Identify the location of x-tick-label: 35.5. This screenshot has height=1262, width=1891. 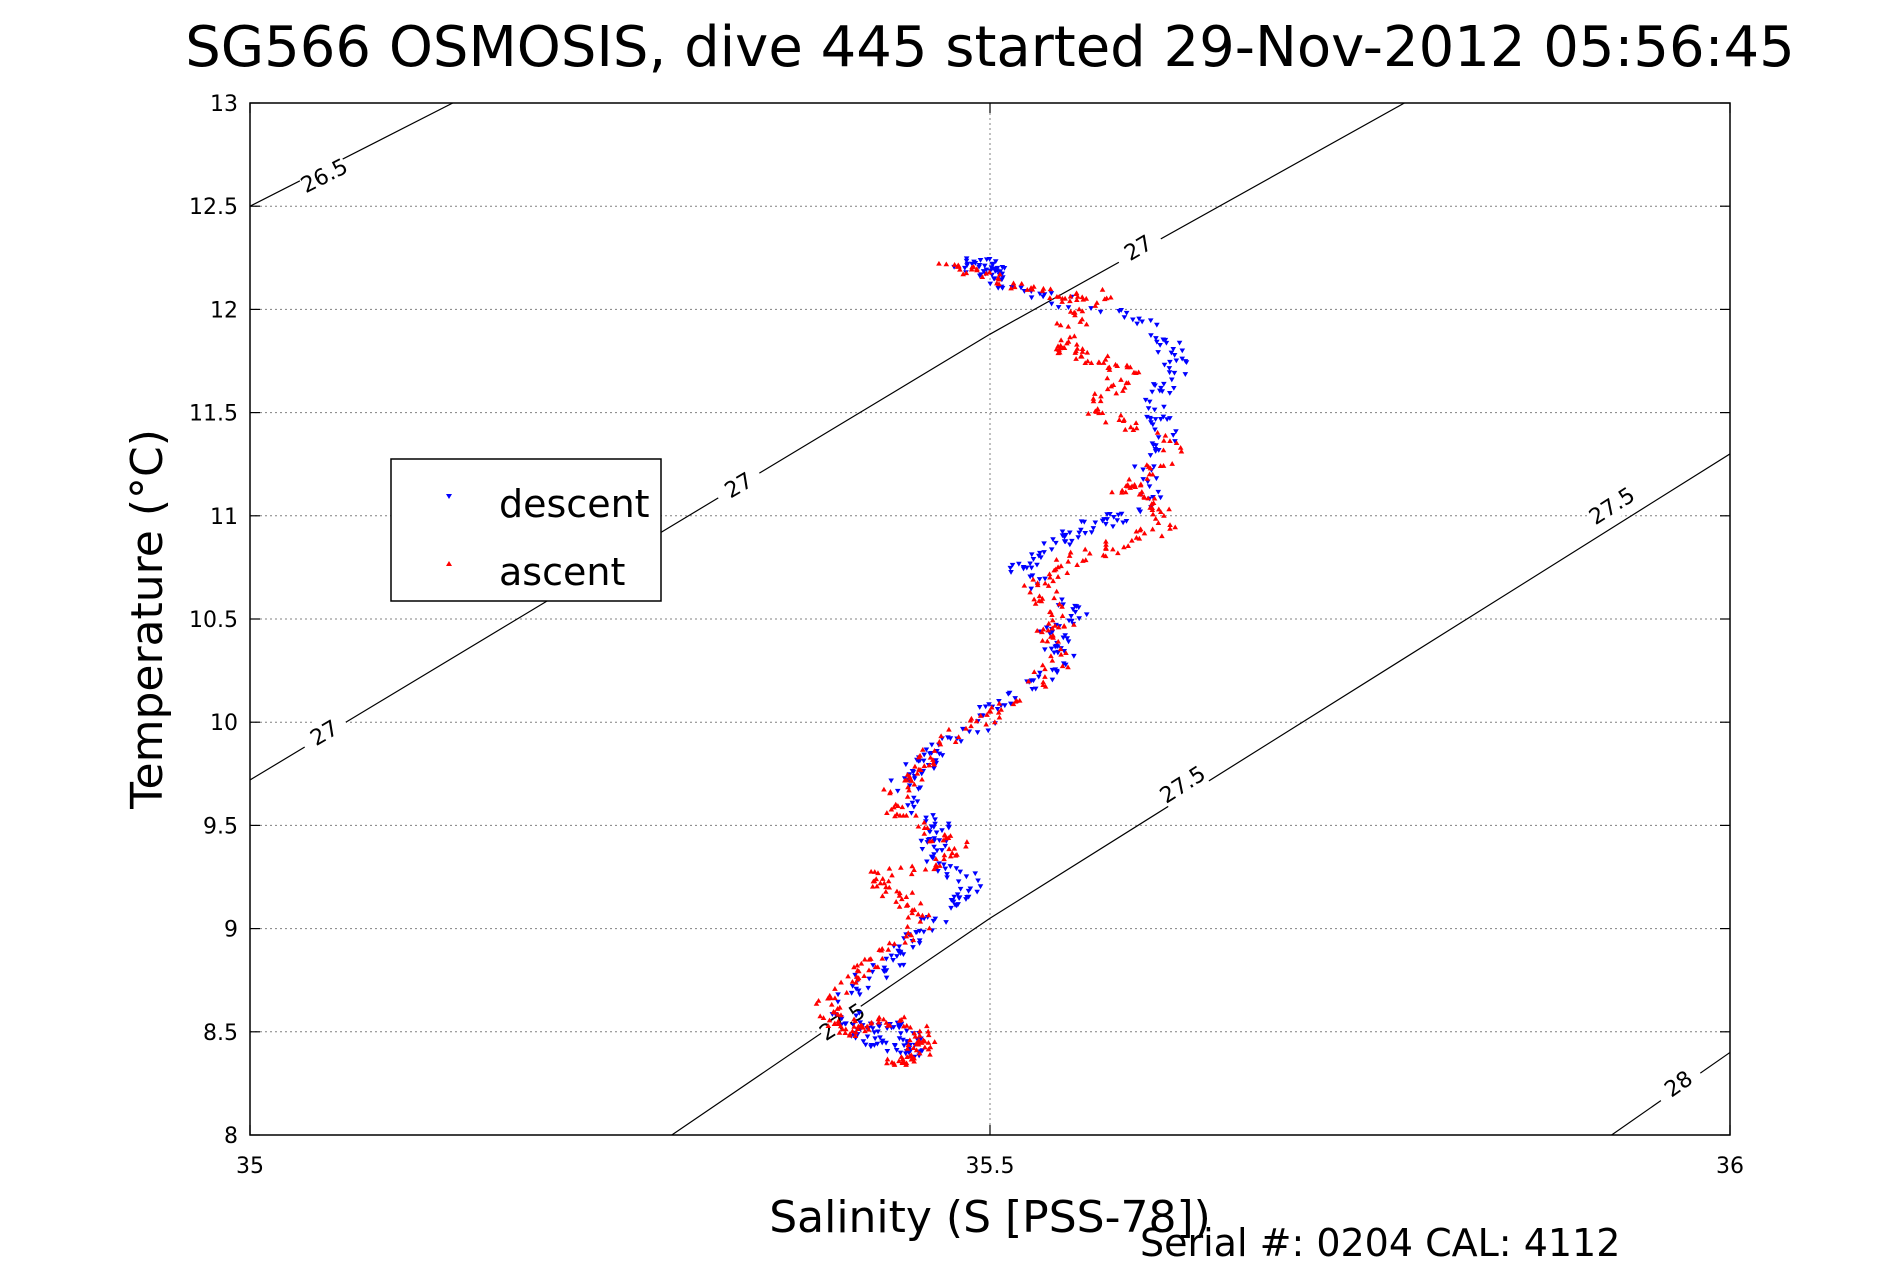
(990, 1166).